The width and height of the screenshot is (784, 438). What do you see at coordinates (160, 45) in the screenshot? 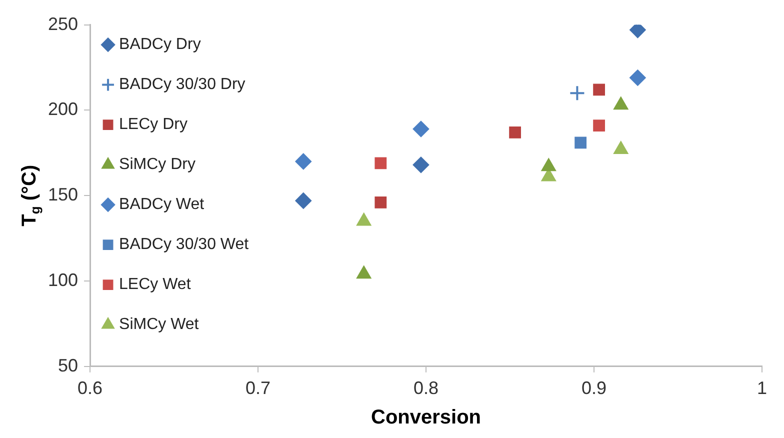
I see `legend-label: BADCy Dry` at bounding box center [160, 45].